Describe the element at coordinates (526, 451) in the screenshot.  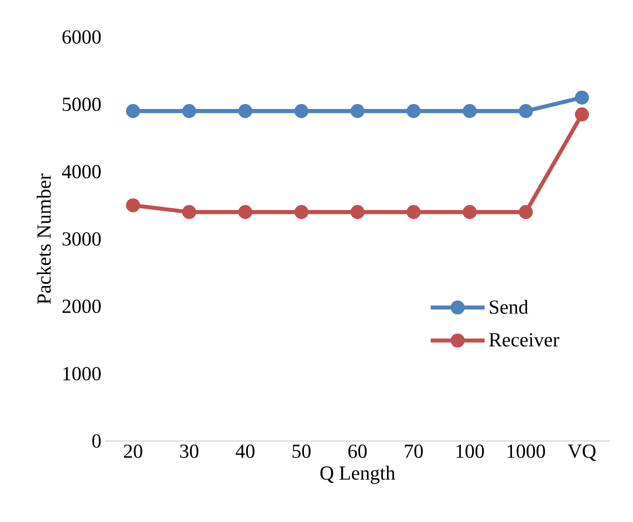
I see `x-tick-label: 1000` at that location.